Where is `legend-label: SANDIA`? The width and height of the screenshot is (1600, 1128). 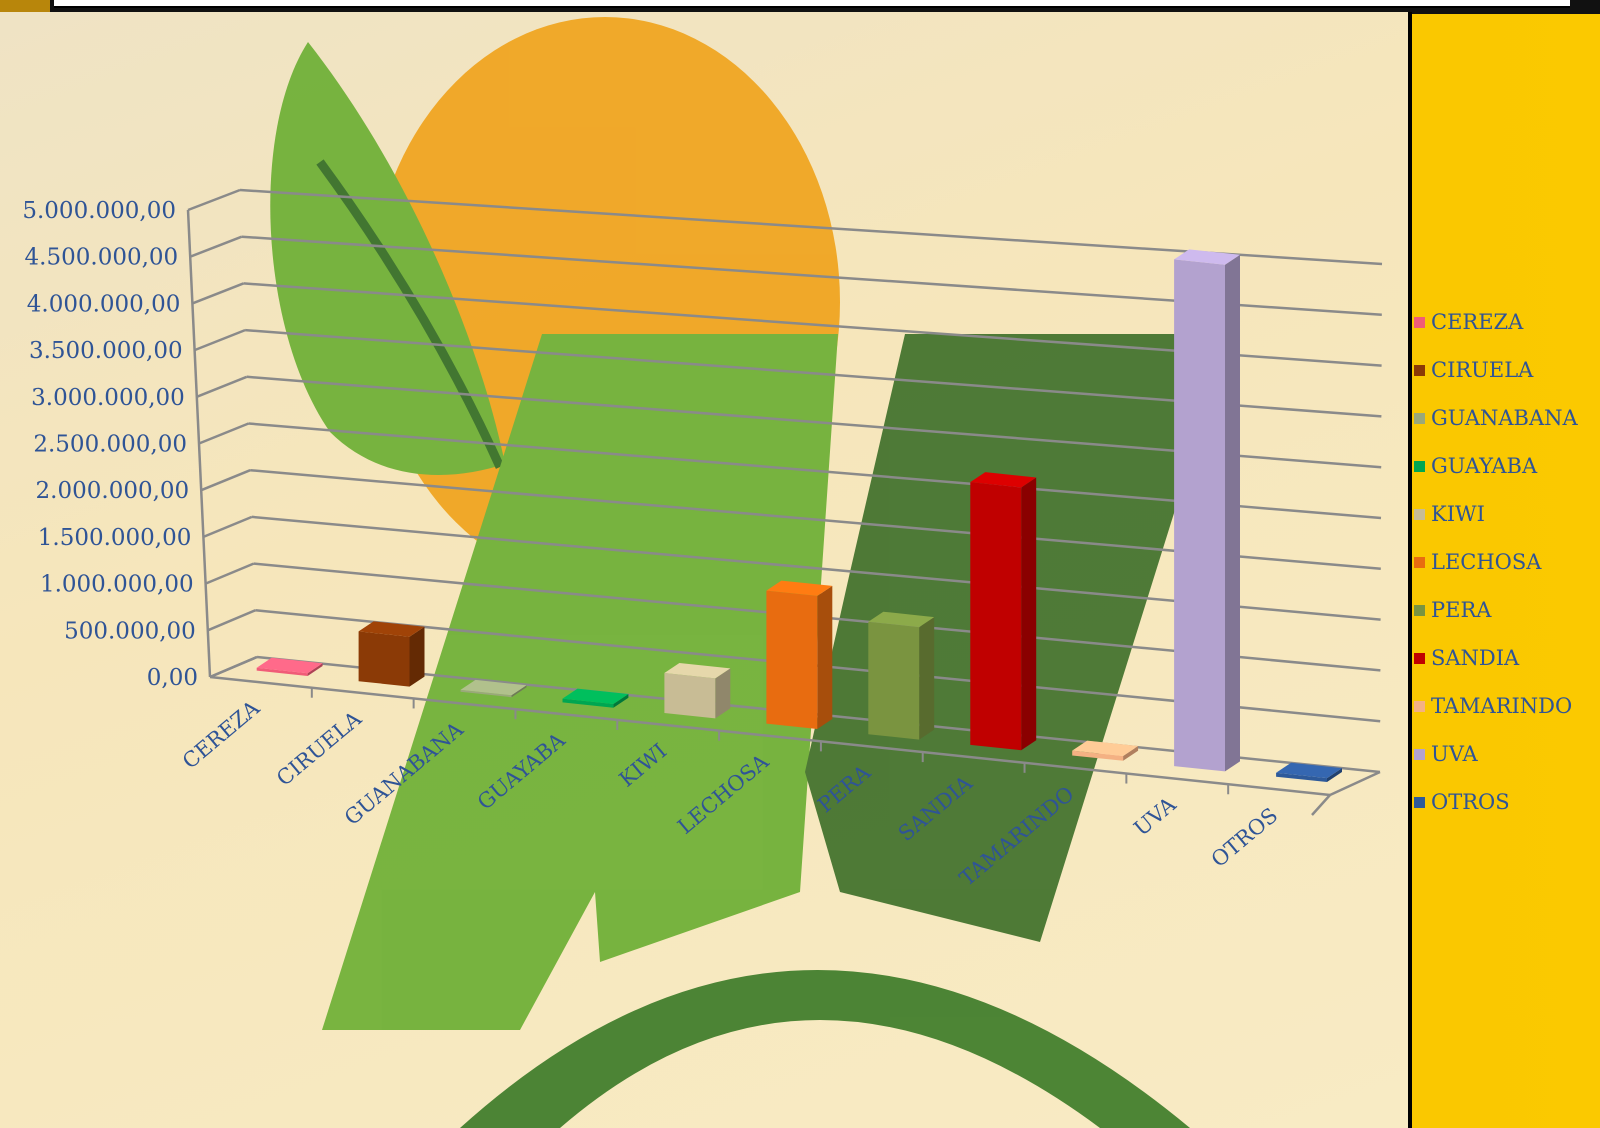 legend-label: SANDIA is located at coordinates (1475, 658).